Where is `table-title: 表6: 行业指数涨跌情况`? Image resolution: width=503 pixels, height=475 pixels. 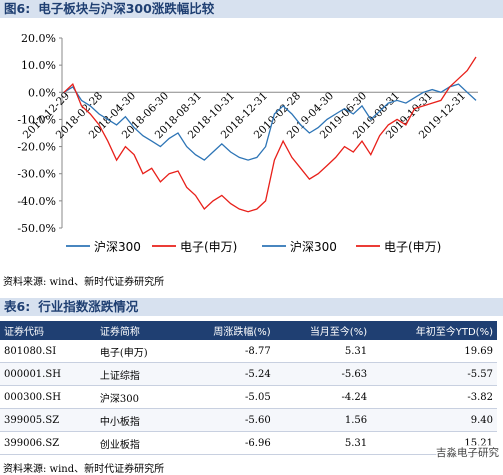
table-title: 表6: 行业指数涨跌情况 is located at coordinates (251, 307).